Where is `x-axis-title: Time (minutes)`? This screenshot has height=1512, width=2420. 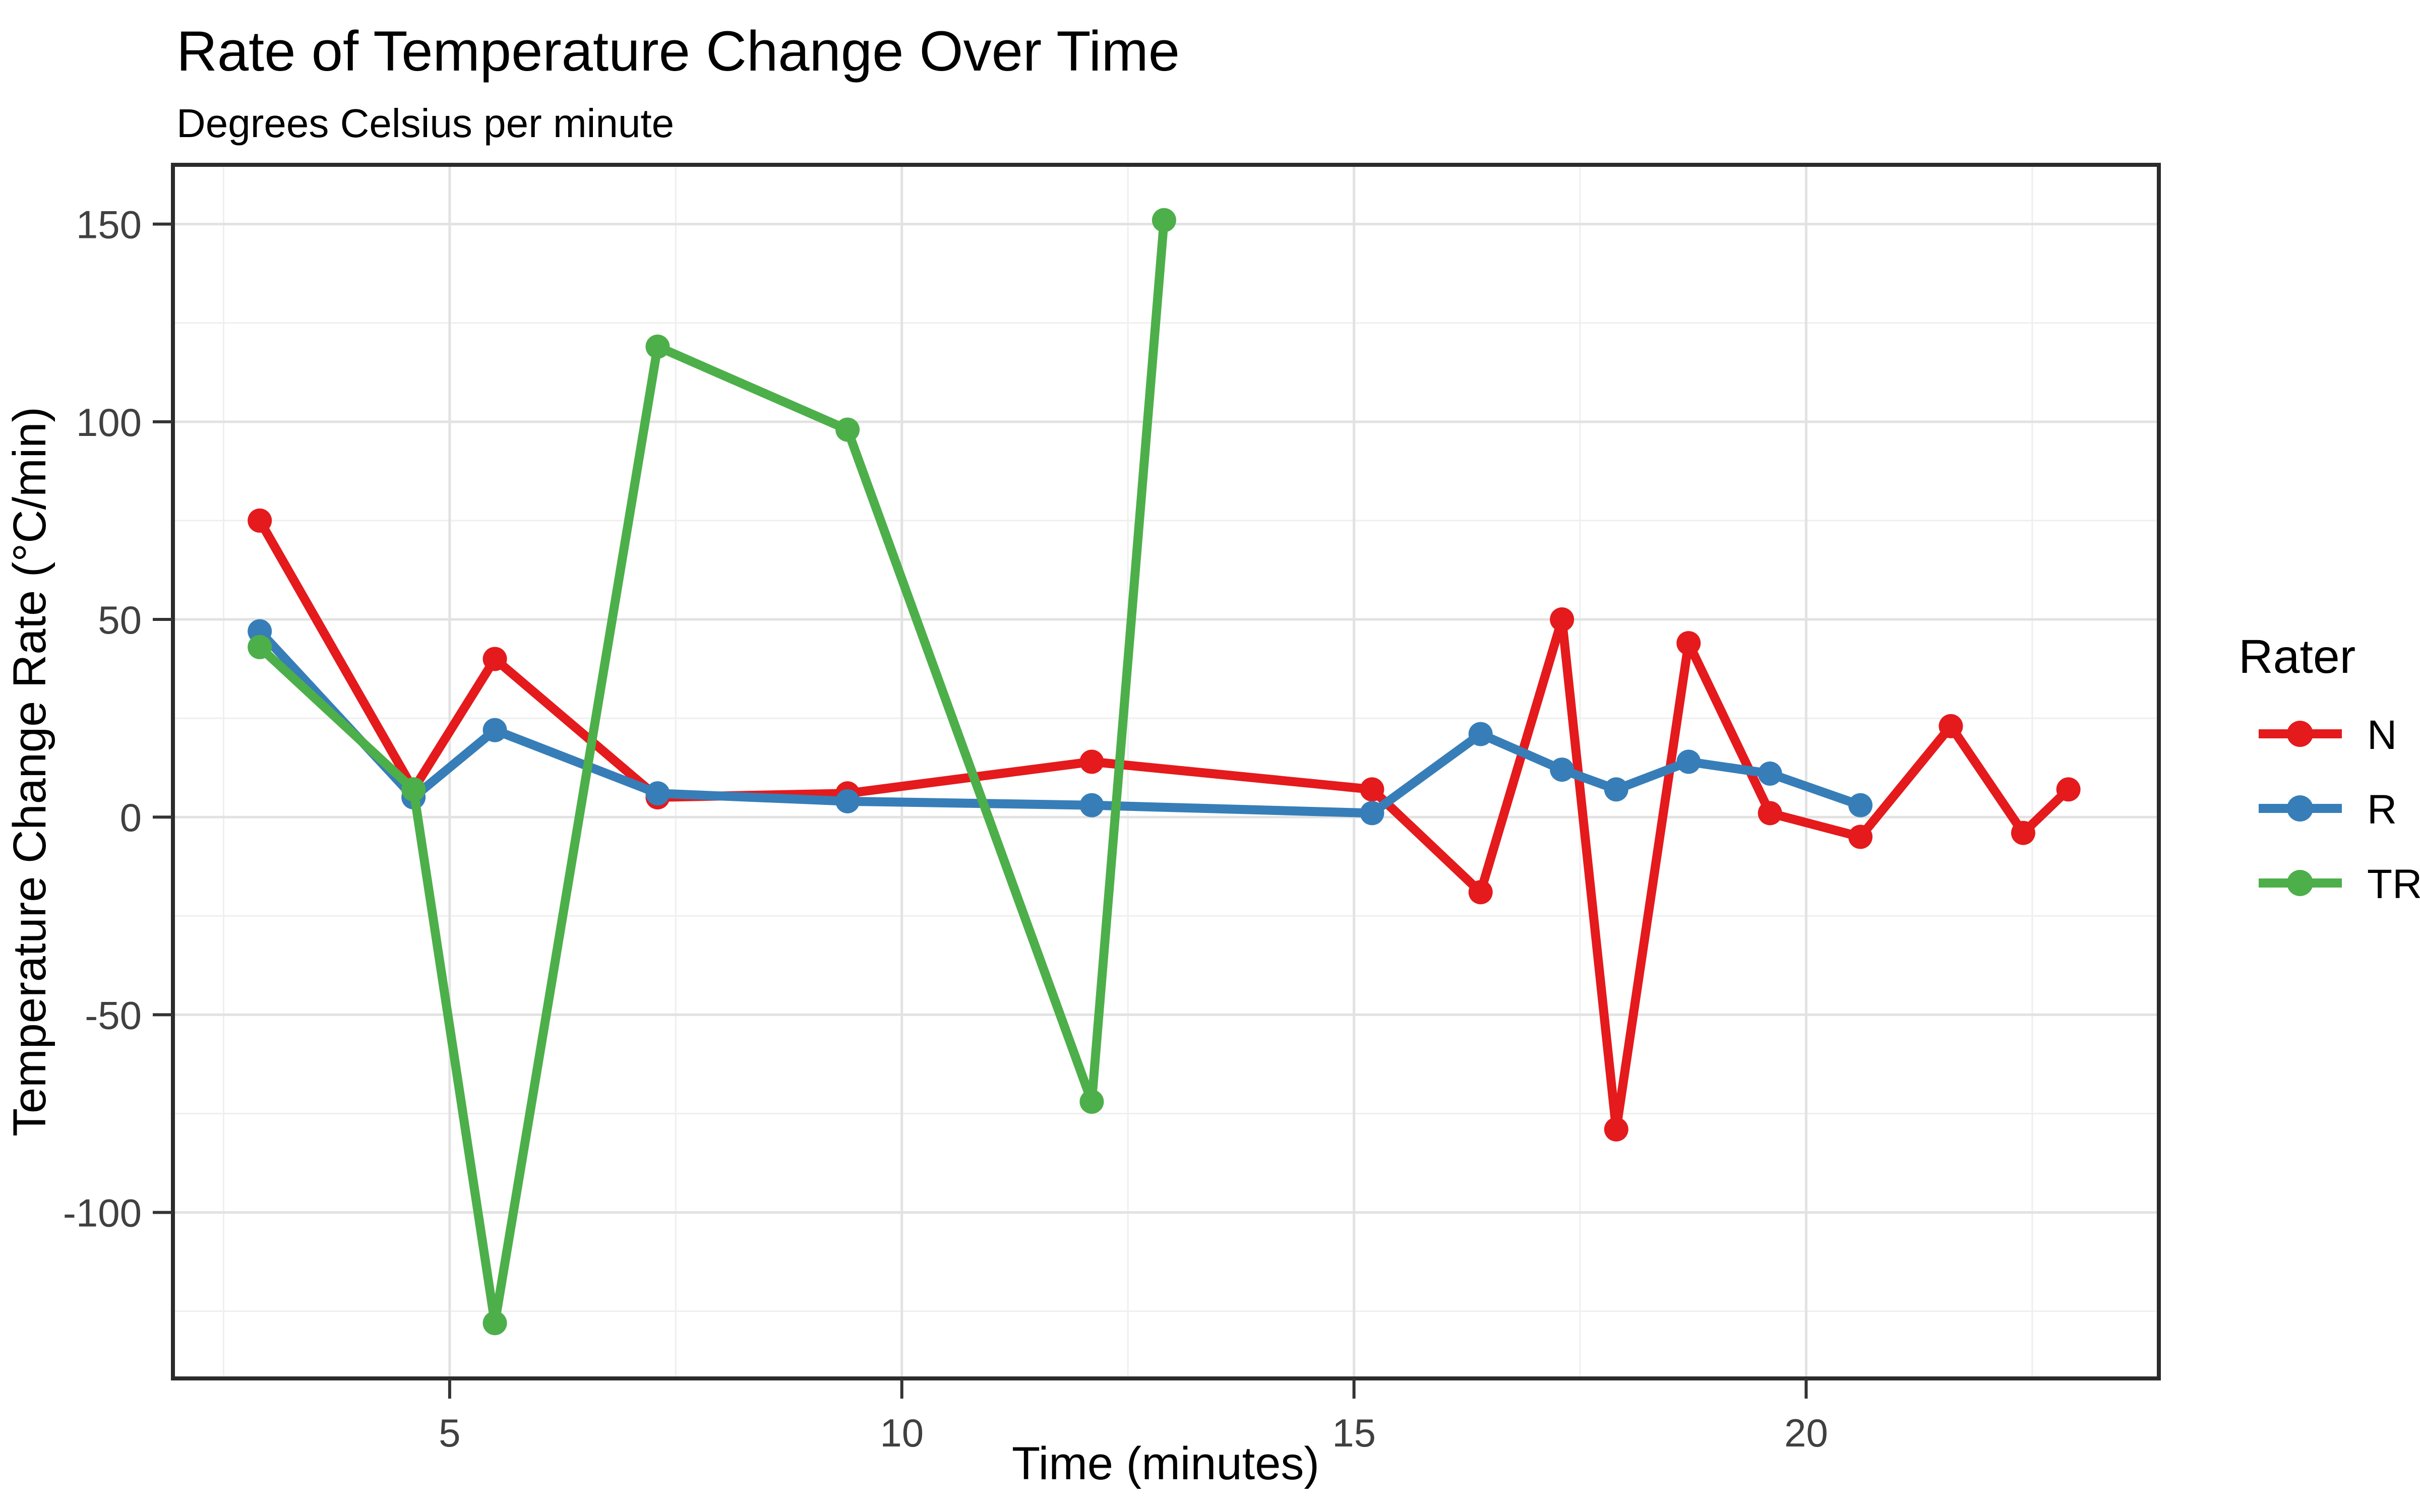 x-axis-title: Time (minutes) is located at coordinates (1165, 1463).